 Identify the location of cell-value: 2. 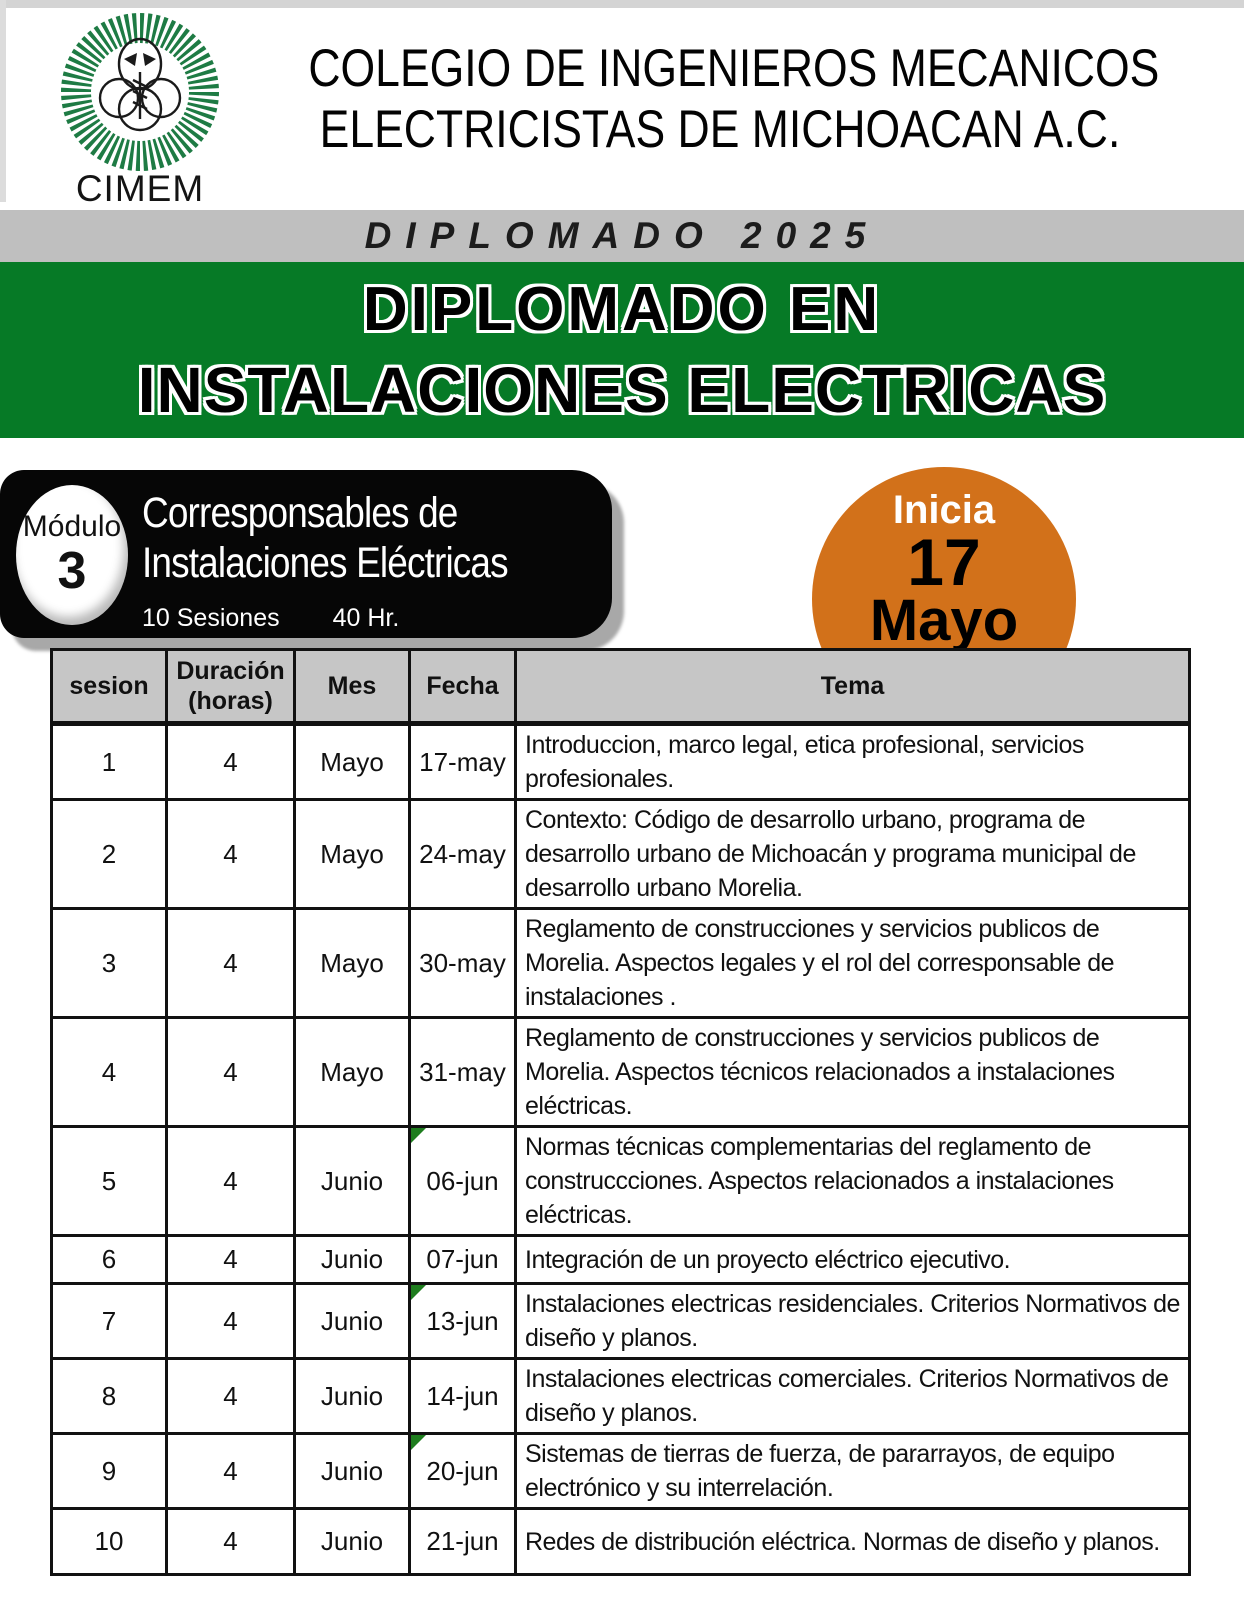
(109, 853).